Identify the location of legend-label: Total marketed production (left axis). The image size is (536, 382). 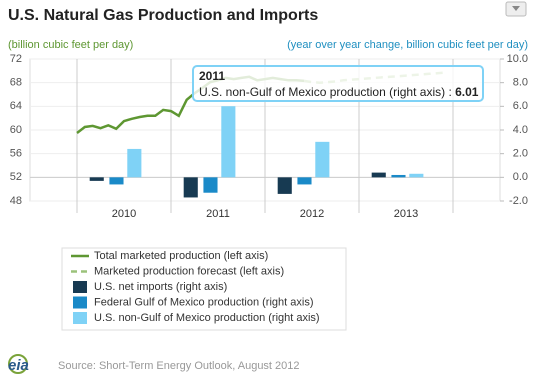
(181, 256).